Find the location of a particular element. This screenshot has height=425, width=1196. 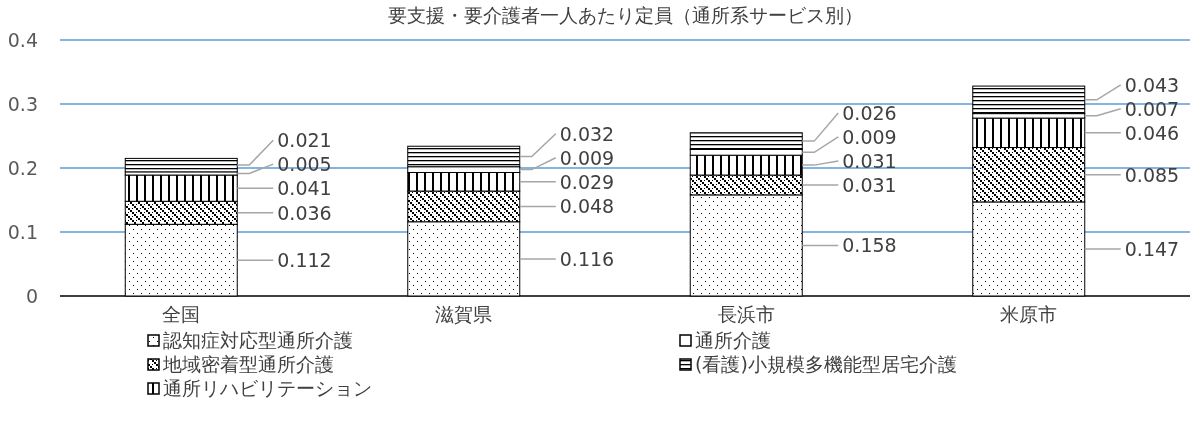

x-tick-label: 長浜市 is located at coordinates (746, 314).